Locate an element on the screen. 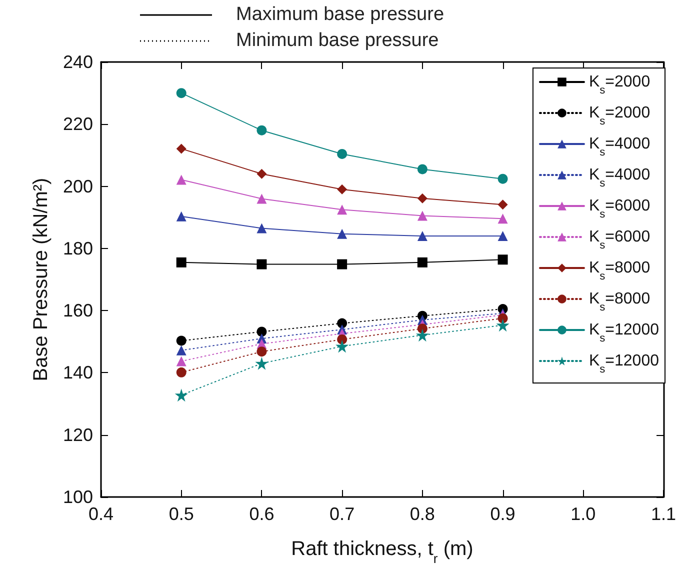 This screenshot has height=573, width=679. x-tick-label: 0.7 is located at coordinates (342, 514).